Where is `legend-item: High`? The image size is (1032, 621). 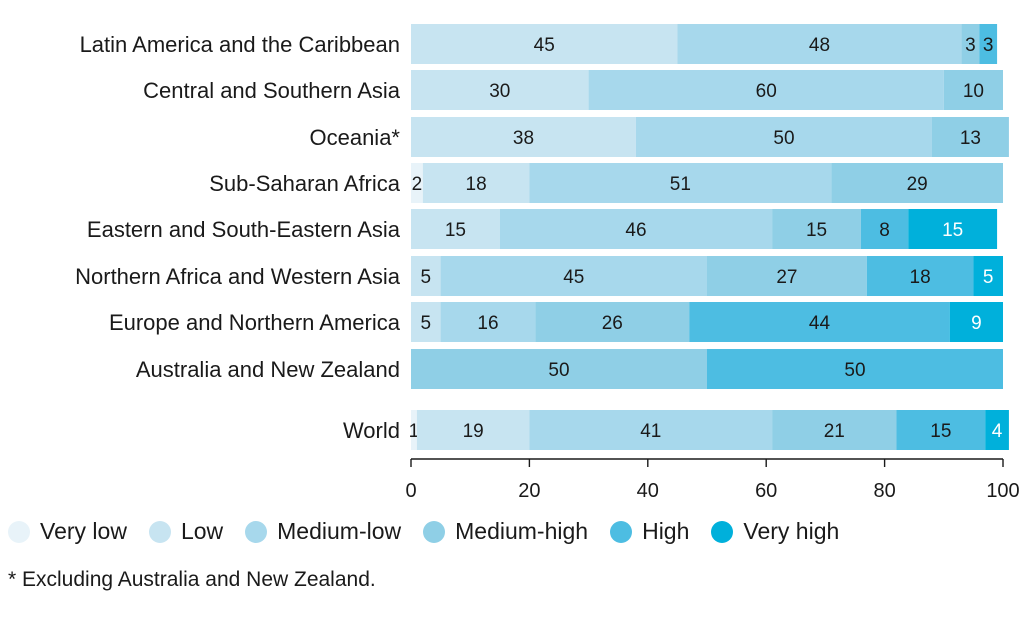
legend-item: High is located at coordinates (649, 531).